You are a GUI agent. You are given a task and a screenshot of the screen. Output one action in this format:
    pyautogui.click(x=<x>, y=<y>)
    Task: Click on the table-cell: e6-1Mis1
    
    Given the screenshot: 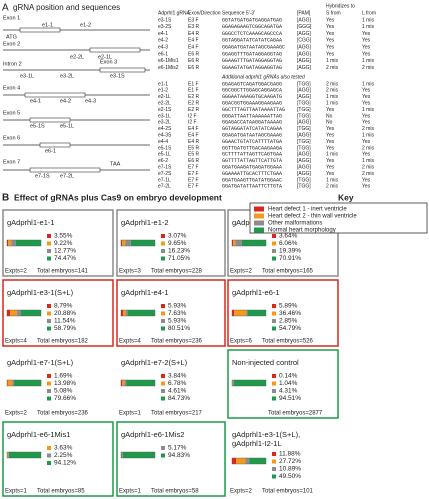 What is the action you would take?
    pyautogui.click(x=168, y=61)
    